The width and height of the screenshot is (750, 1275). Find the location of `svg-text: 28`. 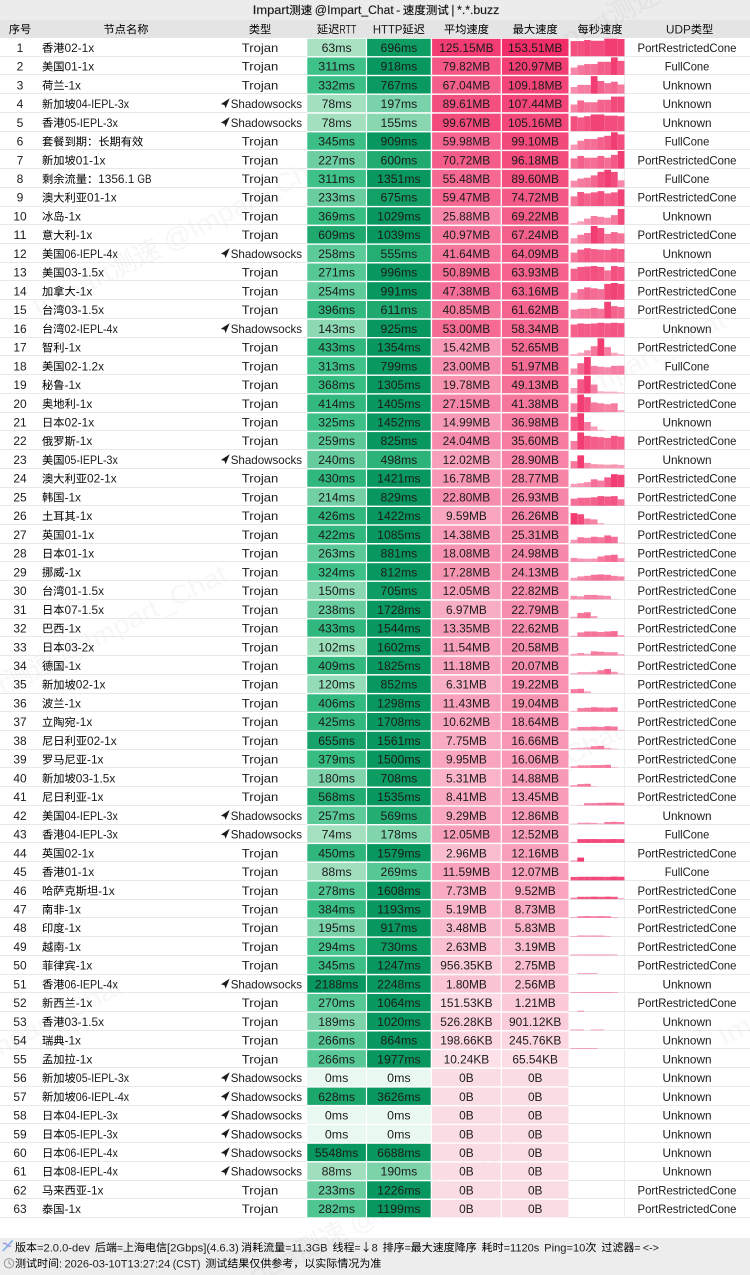

svg-text: 28 is located at coordinates (20, 554).